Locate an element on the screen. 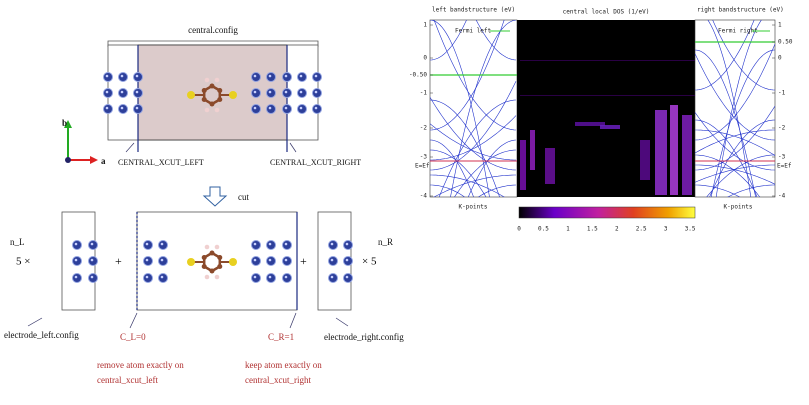 The image size is (809, 405). remove-note: central_xcut_left is located at coordinates (127, 380).